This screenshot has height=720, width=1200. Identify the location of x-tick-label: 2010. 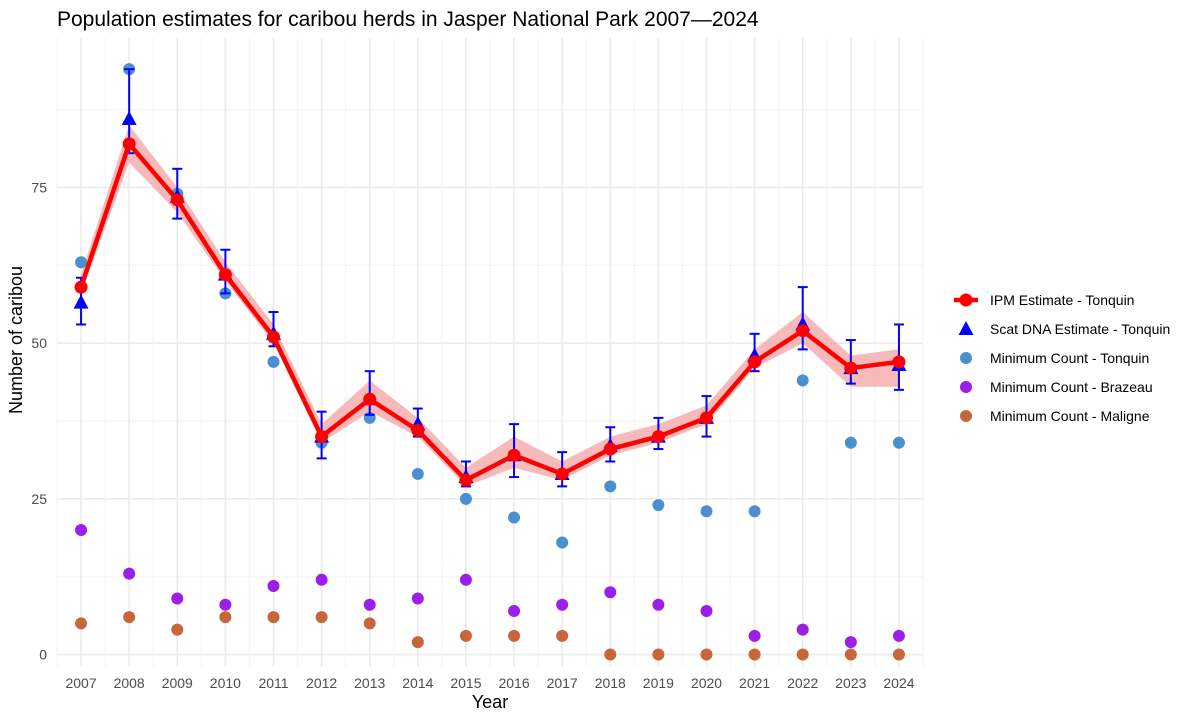
(225, 683).